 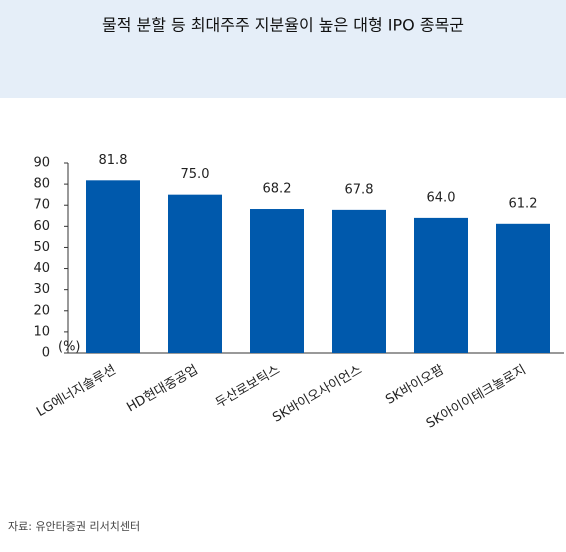 What do you see at coordinates (46, 353) in the screenshot?
I see `y-tick-label: 0` at bounding box center [46, 353].